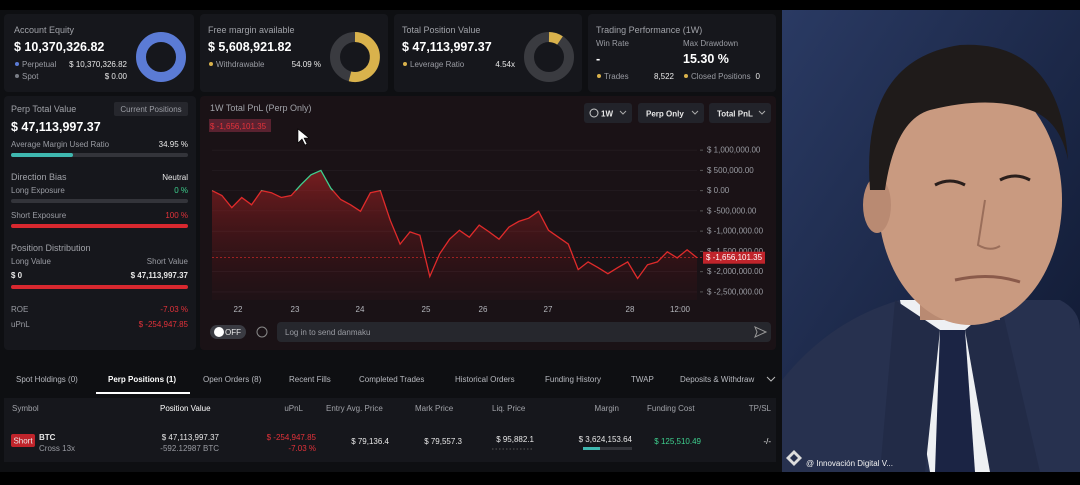 This screenshot has height=485, width=1080. What do you see at coordinates (505, 64) in the screenshot?
I see `row-value: 4.54x` at bounding box center [505, 64].